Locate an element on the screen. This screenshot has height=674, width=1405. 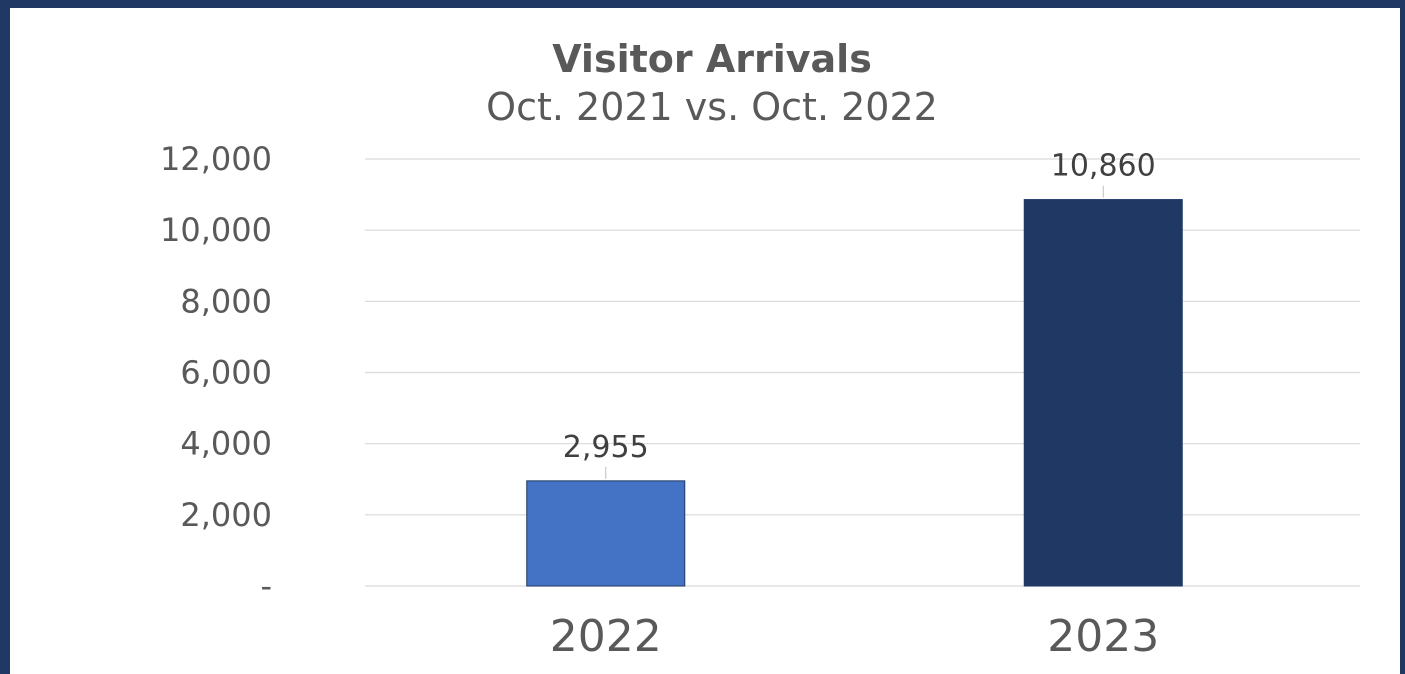
chart-title: Visitor Arrivals is located at coordinates (712, 59).